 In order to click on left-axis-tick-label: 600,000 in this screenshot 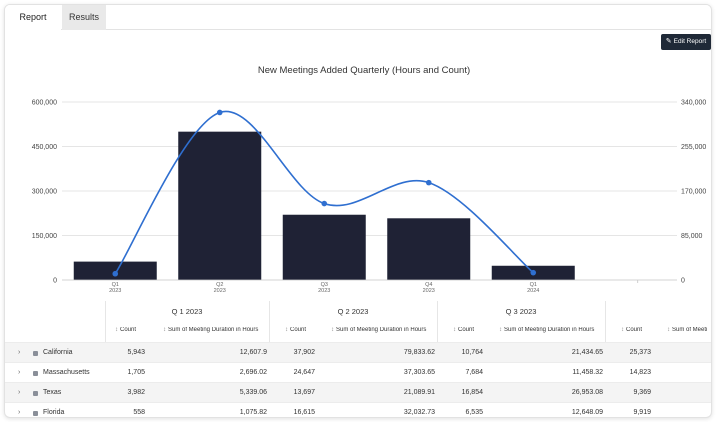, I will do `click(44, 103)`.